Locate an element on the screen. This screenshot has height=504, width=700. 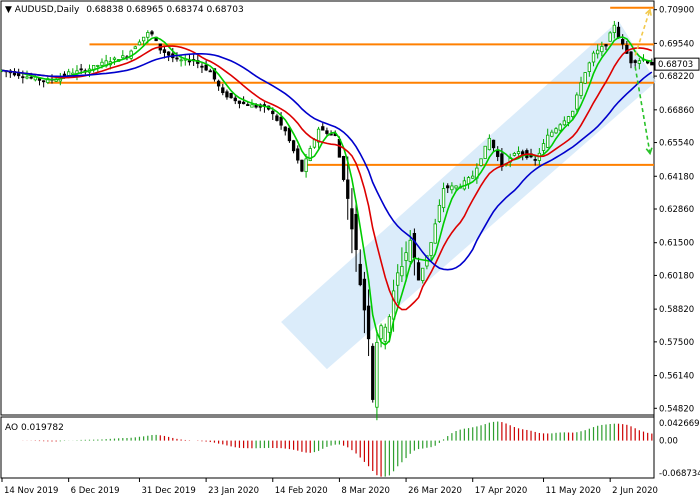
ao-tick-label: 0.00 is located at coordinates (668, 442).